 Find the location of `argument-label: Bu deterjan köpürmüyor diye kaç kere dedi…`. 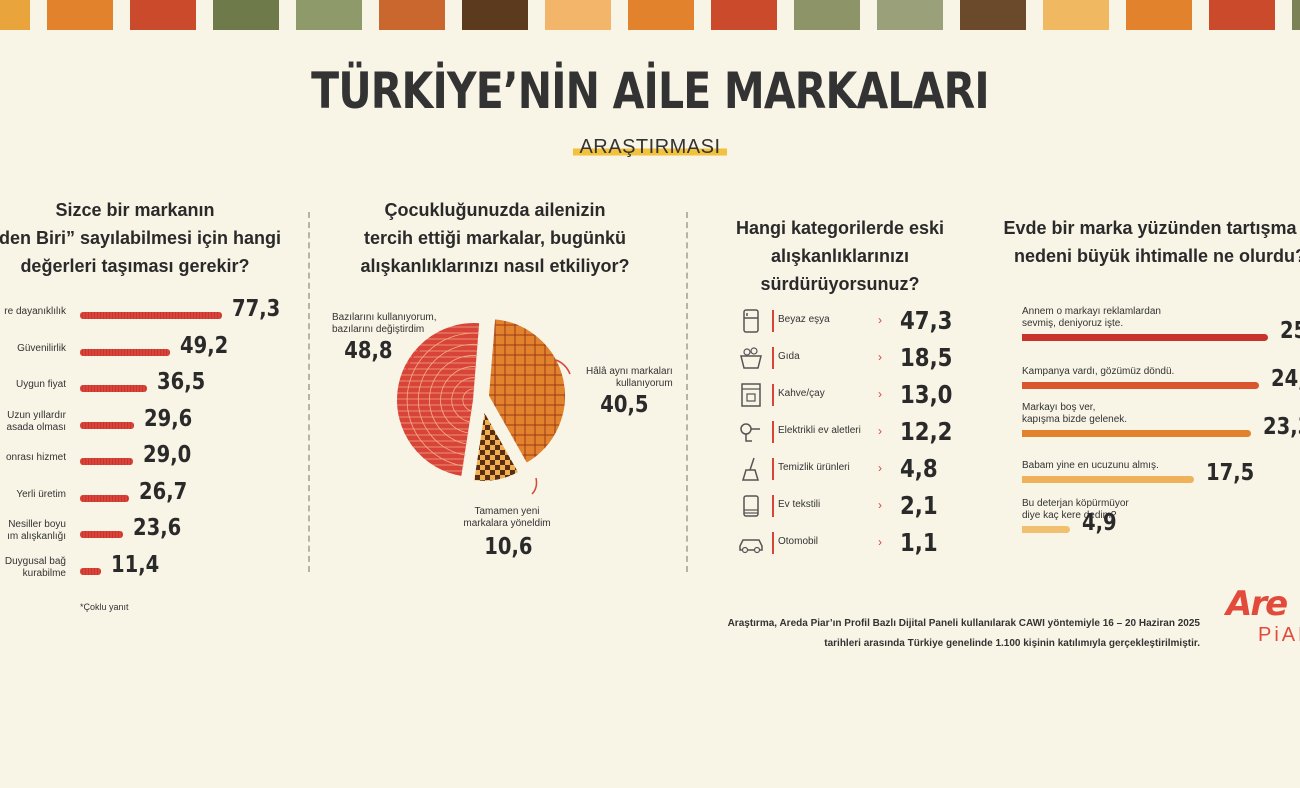

argument-label: Bu deterjan köpürmüyor diye kaç kere dedi… is located at coordinates (1075, 510).